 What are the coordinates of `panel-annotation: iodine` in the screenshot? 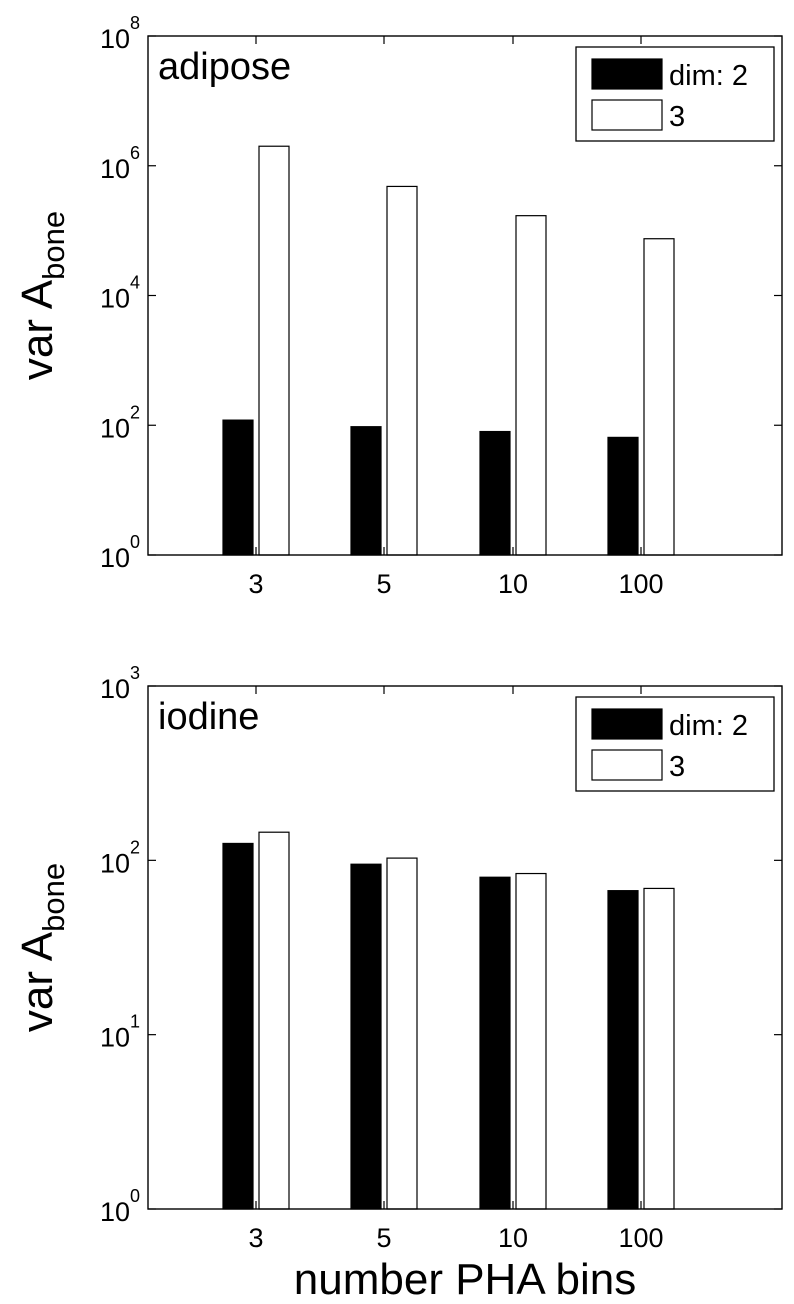 It's located at (208, 717).